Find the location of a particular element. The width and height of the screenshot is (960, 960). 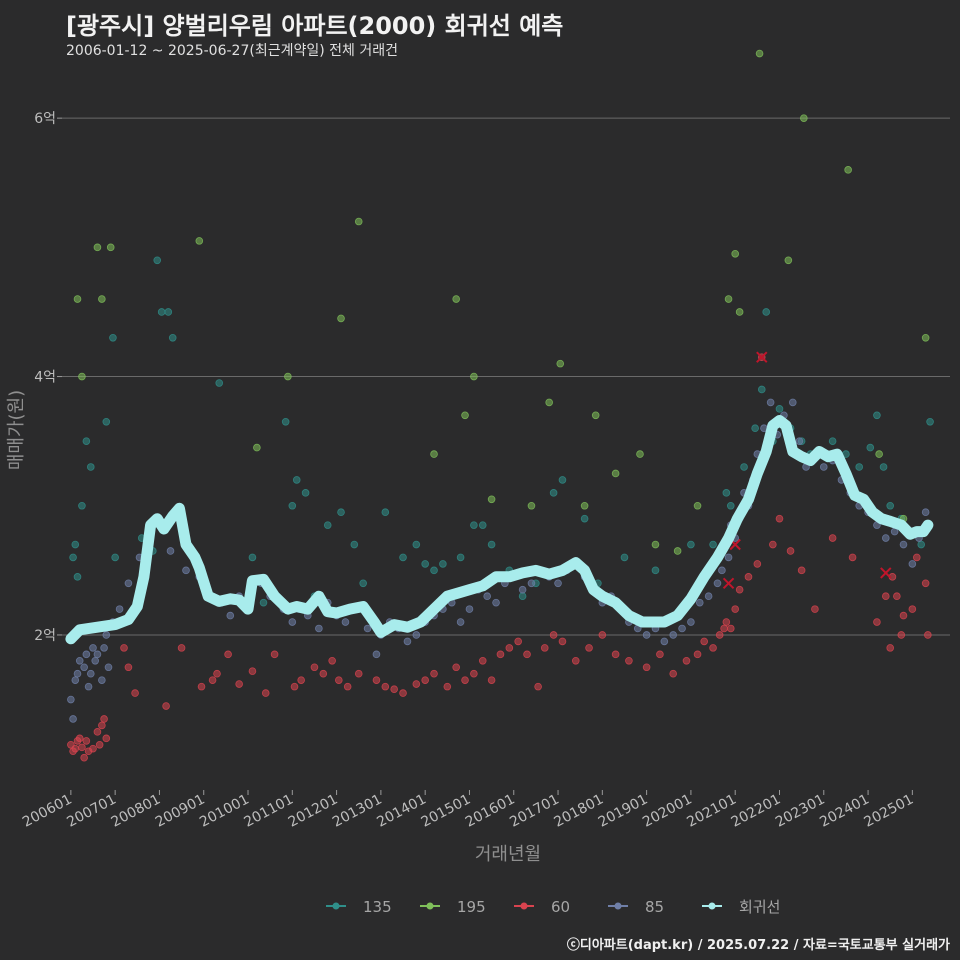

highlight-x-mark is located at coordinates (762, 357).